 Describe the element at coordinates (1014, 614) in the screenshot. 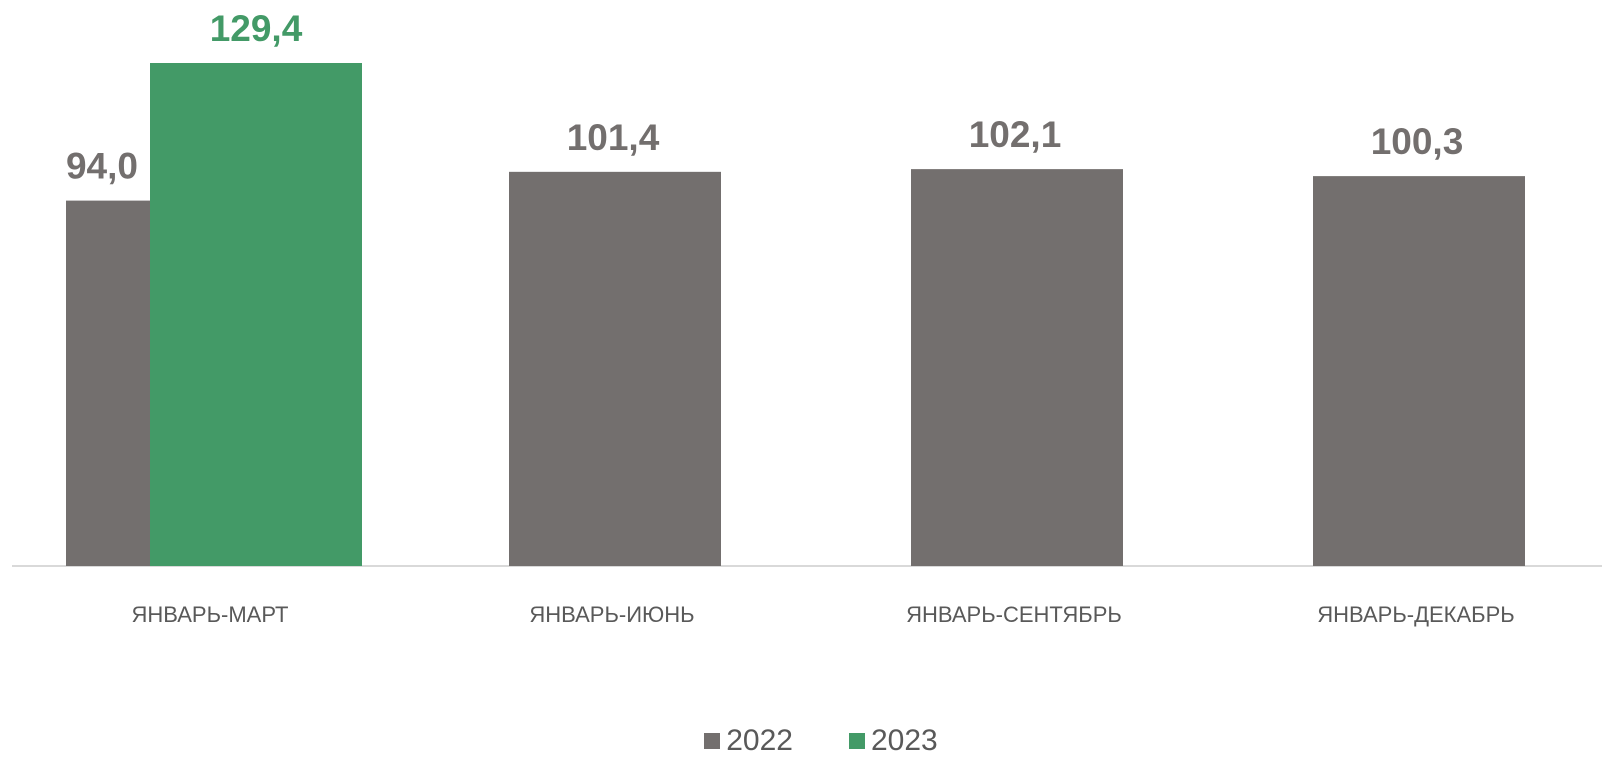

I see `category-label-3: ЯНВАРЬ-СЕНТЯБРЬ` at that location.